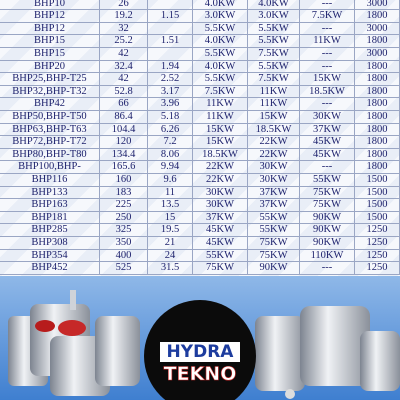  What do you see at coordinates (50, 130) in the screenshot?
I see `table-cell: BHP63,BHP-T63` at bounding box center [50, 130].